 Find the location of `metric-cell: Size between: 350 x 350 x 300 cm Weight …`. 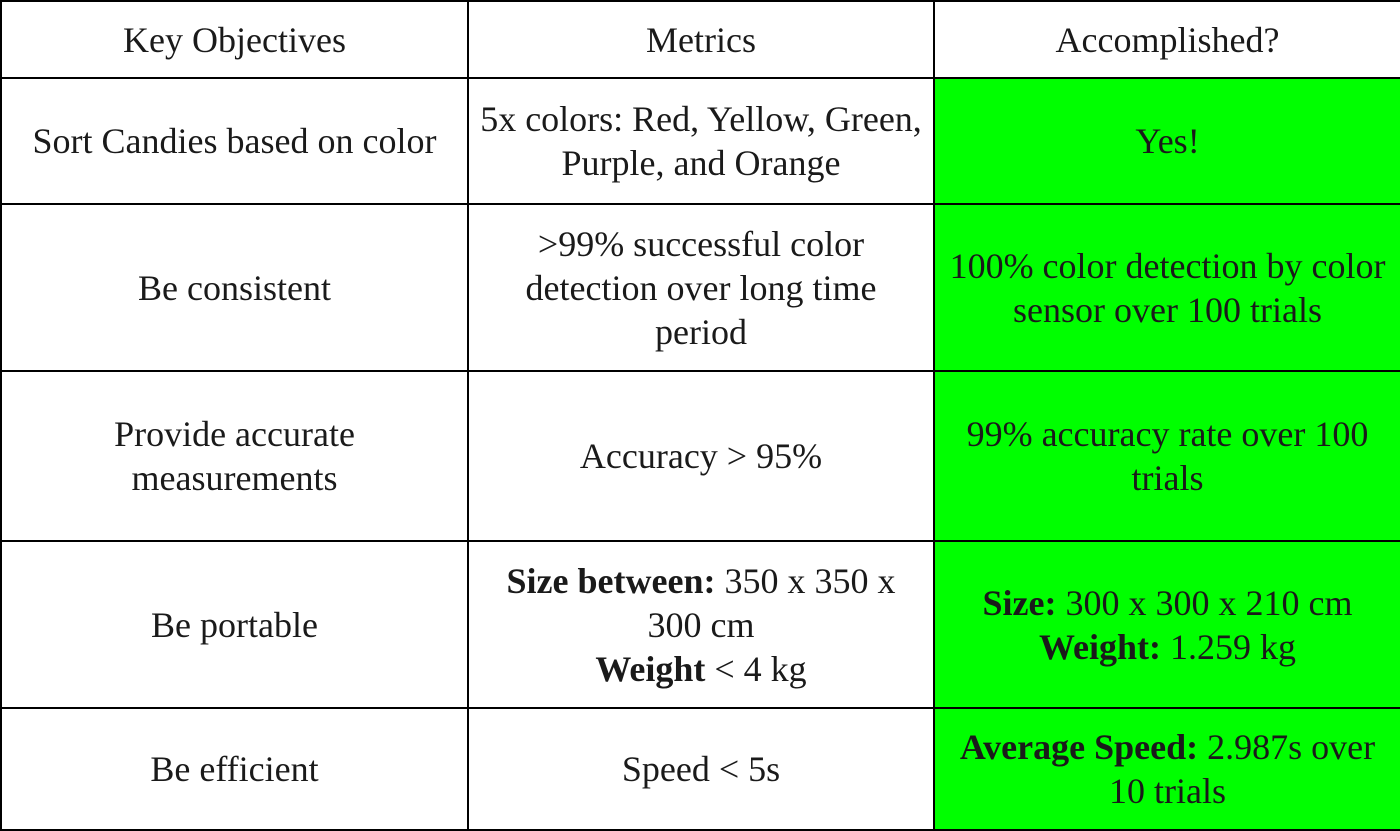

metric-cell: Size between: 350 x 350 x 300 cm Weight … is located at coordinates (701, 624).